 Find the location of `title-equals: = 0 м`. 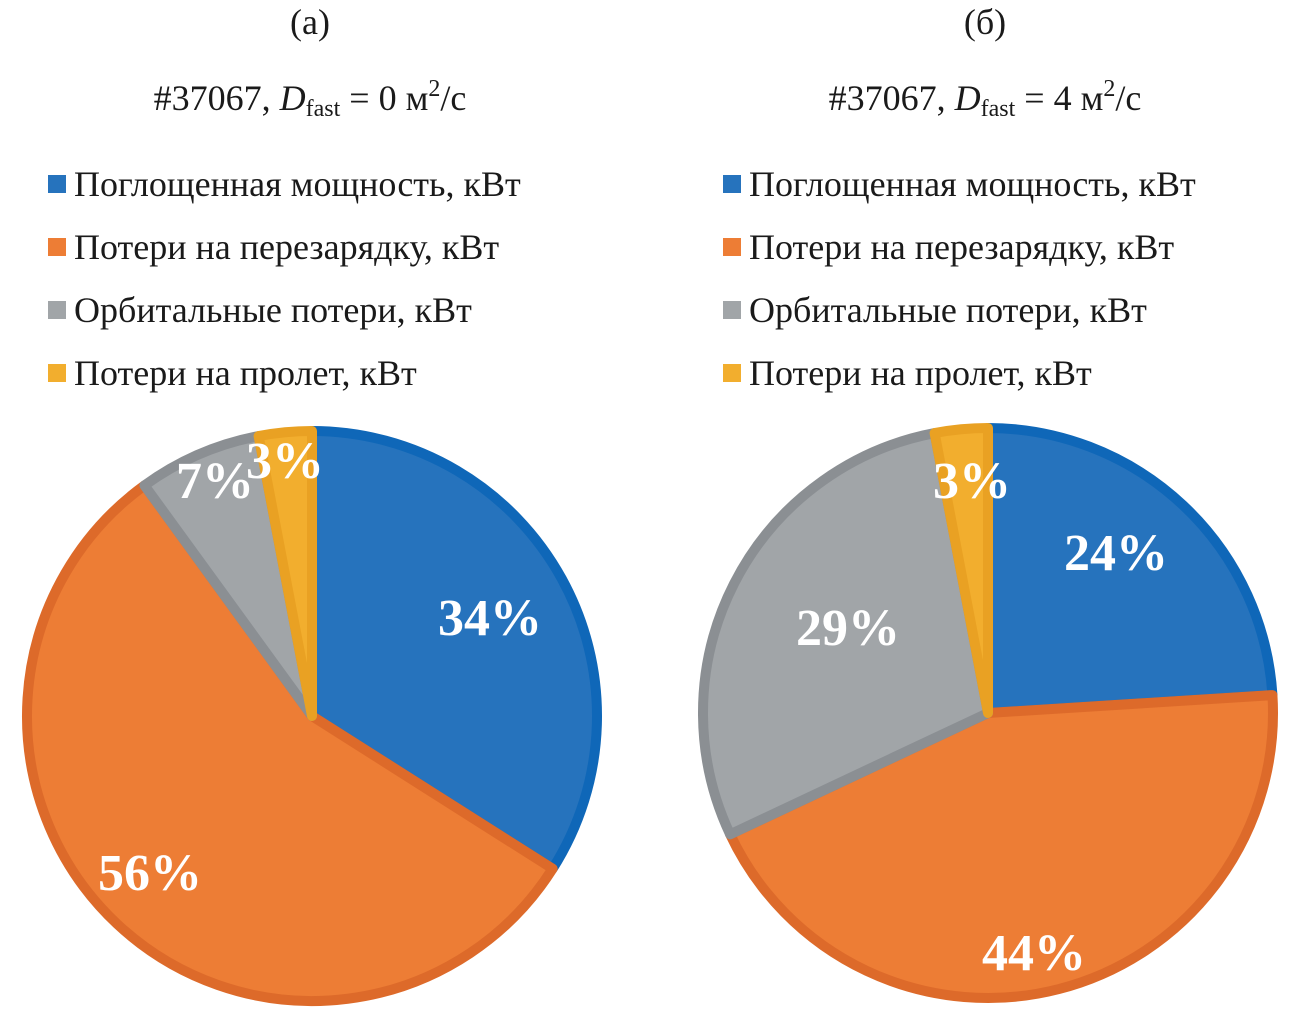

title-equals: = 0 м is located at coordinates (384, 98).